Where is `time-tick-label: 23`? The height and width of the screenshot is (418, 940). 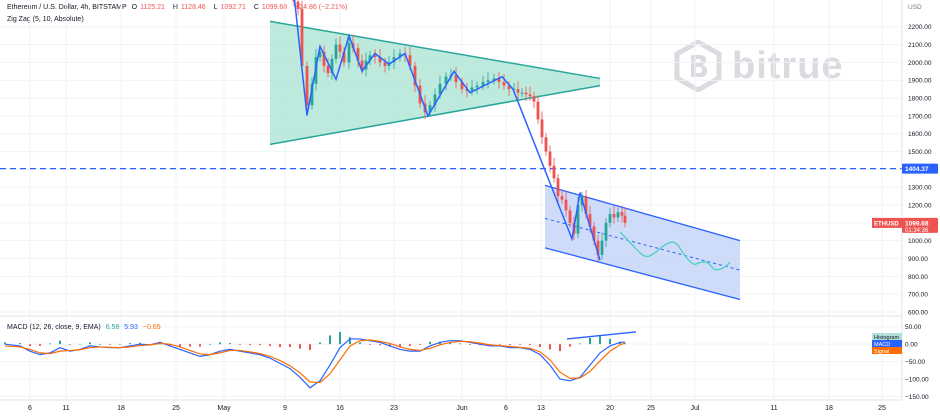
time-tick-label: 23 is located at coordinates (394, 408).